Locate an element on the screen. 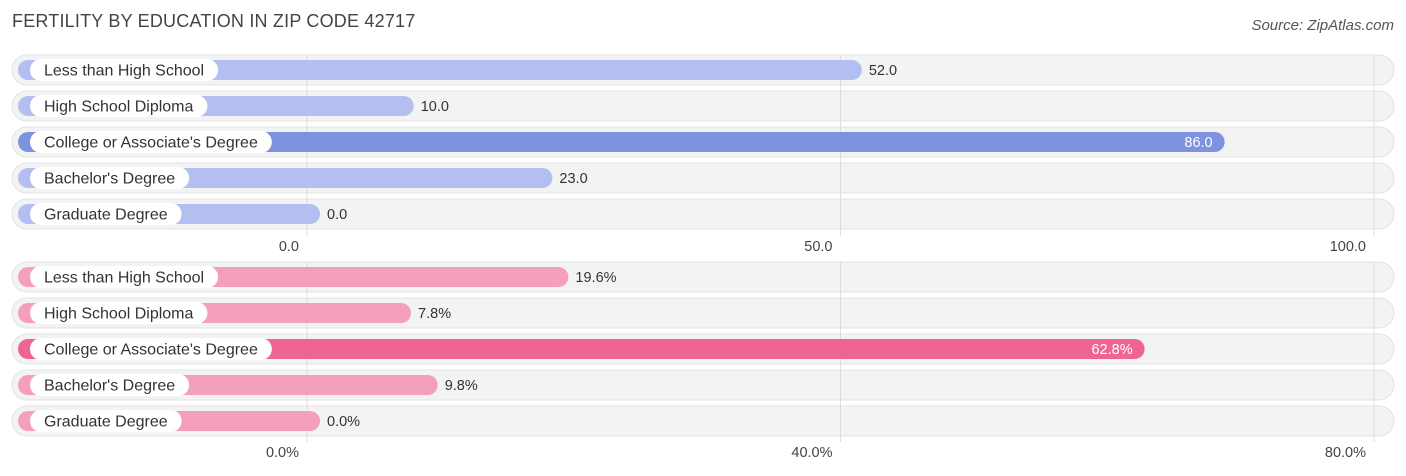  value-label: 52.0 is located at coordinates (883, 71).